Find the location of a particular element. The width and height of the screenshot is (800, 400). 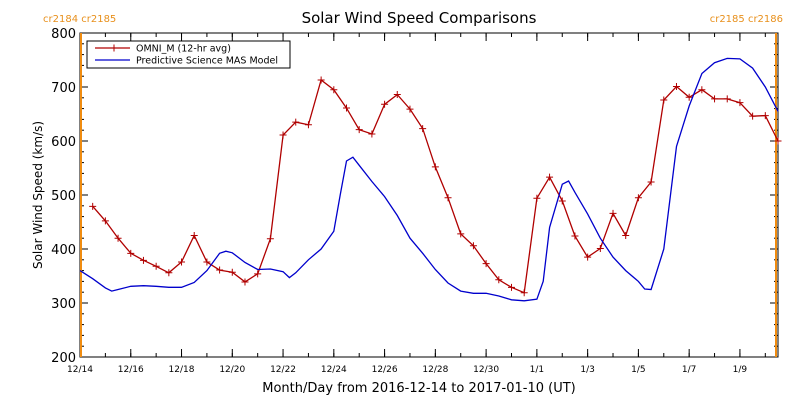

y-tick-label: 500 is located at coordinates (63, 196).